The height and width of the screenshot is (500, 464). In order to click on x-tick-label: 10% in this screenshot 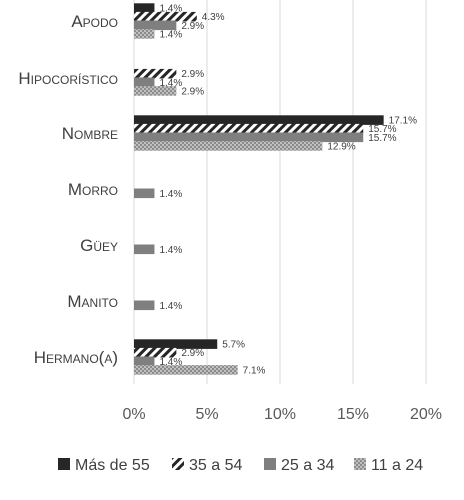, I will do `click(280, 414)`.